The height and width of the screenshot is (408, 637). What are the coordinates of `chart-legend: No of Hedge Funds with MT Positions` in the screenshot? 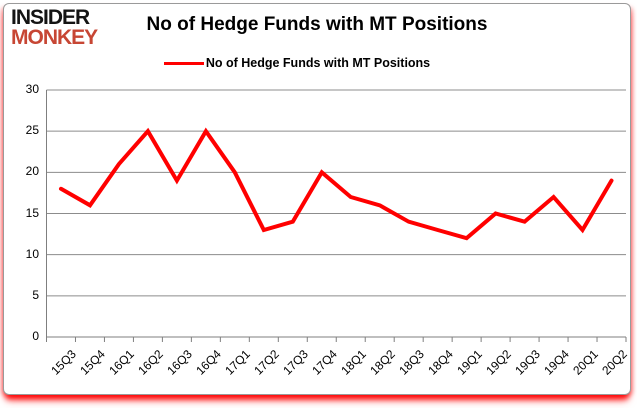 It's located at (305, 63).